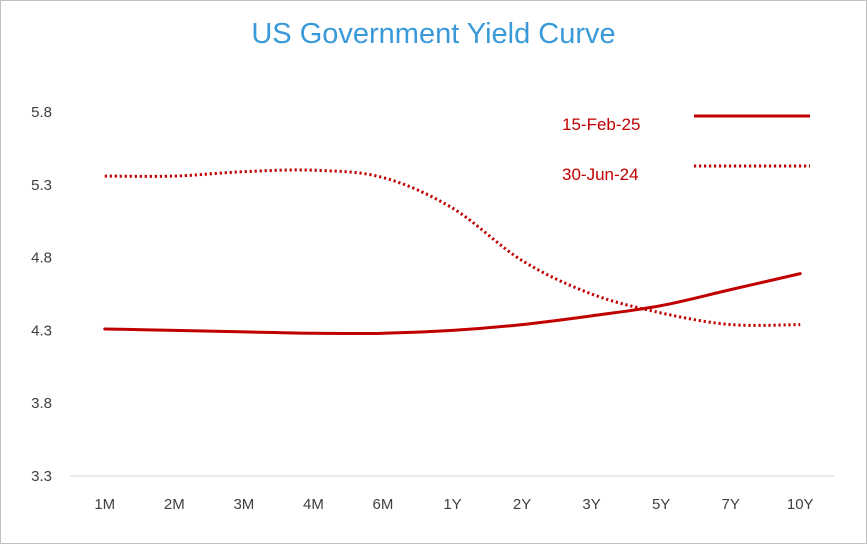 This screenshot has width=867, height=544. What do you see at coordinates (41, 294) in the screenshot?
I see `y-axis-ticks: 5.8 5.3 4.8 4.3 3.8 3.3` at bounding box center [41, 294].